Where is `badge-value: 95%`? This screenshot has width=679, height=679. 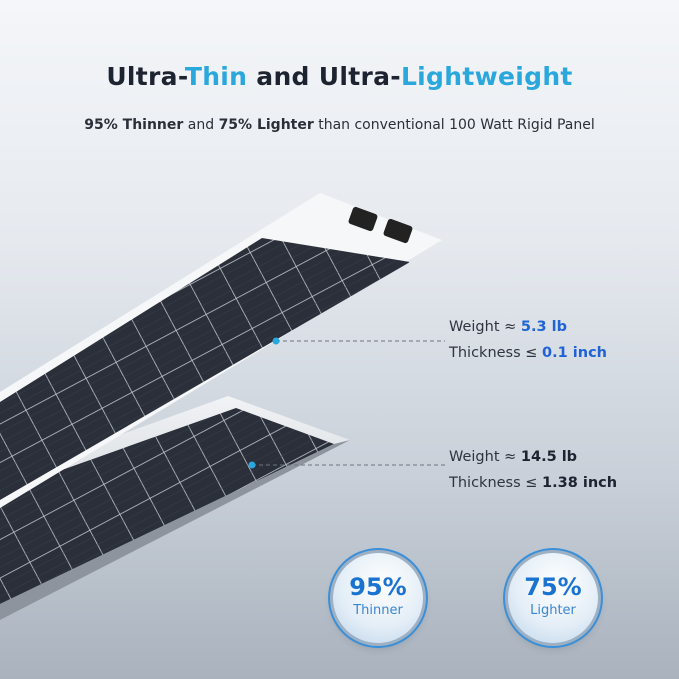
badge-value: 95% is located at coordinates (378, 587).